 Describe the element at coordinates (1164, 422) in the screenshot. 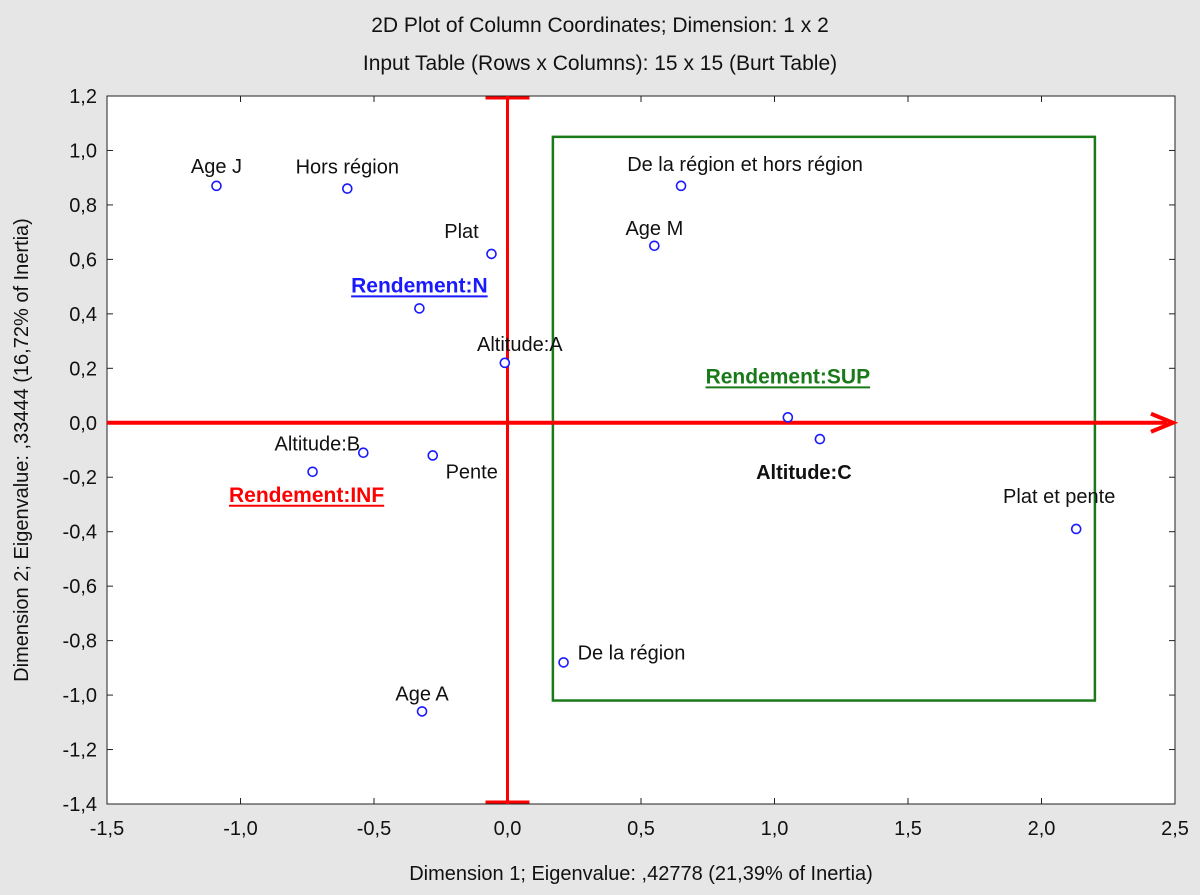

I see `arrow-head-icon` at that location.